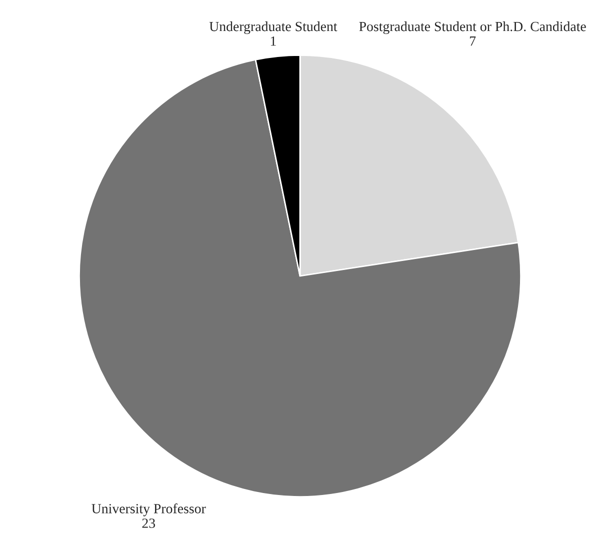  I want to click on data-label: 1, so click(273, 41).